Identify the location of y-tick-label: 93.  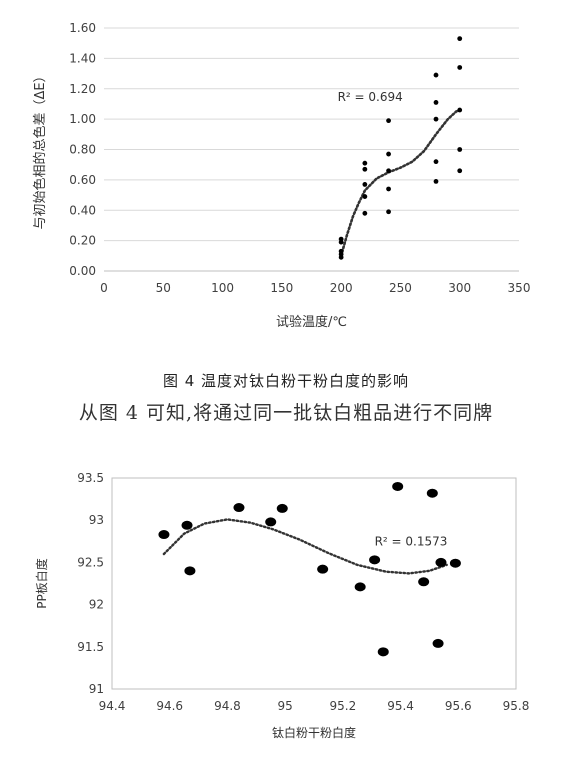
(96, 520).